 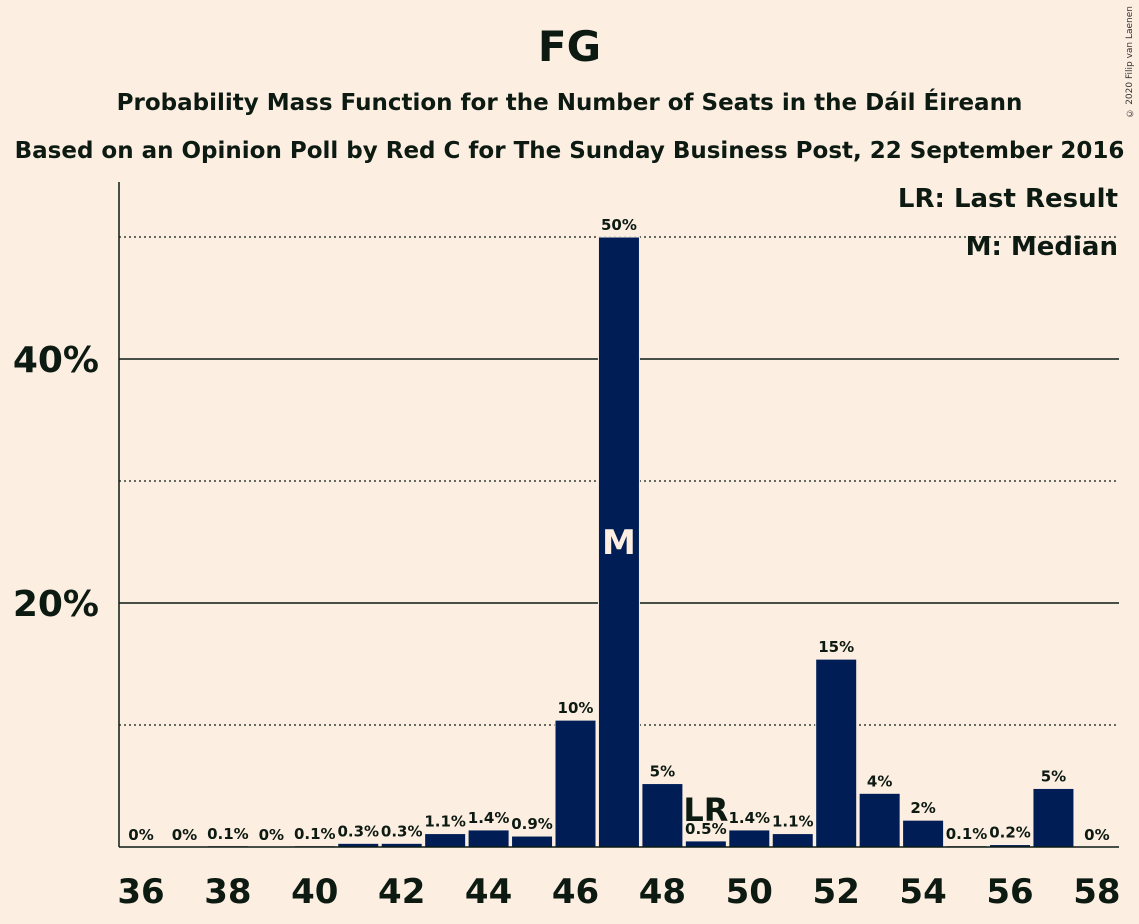 What do you see at coordinates (749, 892) in the screenshot?
I see `x-tick-label-50: 50` at bounding box center [749, 892].